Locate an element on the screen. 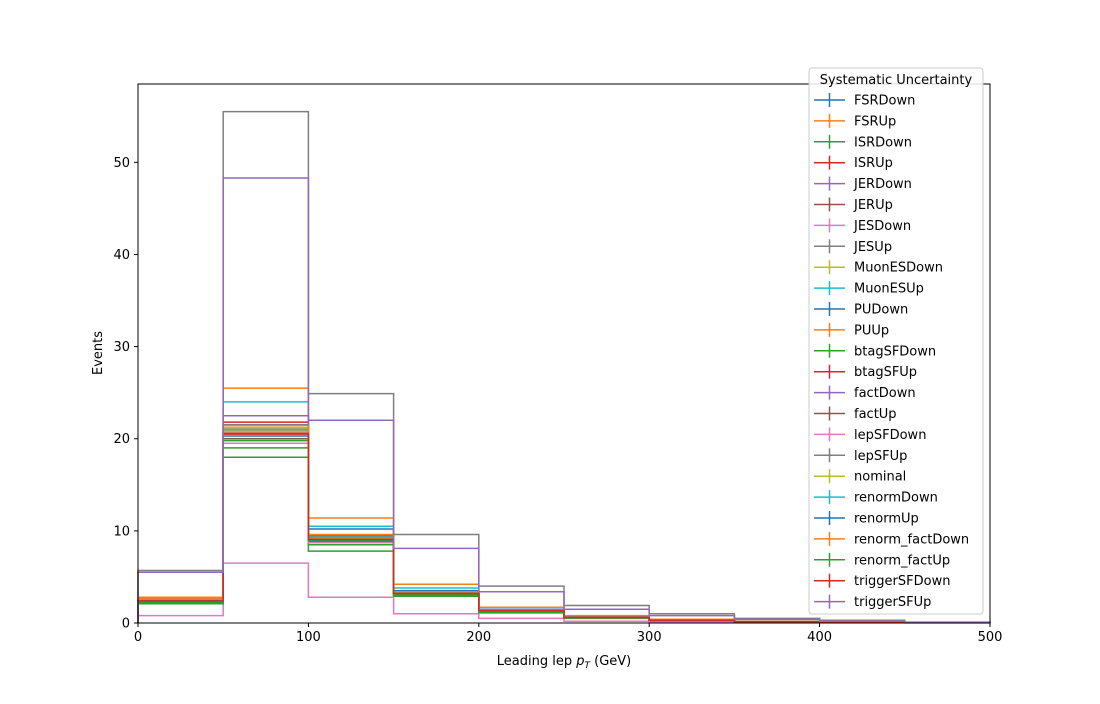  legend-entry-FSRUp: FSRUp is located at coordinates (855, 121).